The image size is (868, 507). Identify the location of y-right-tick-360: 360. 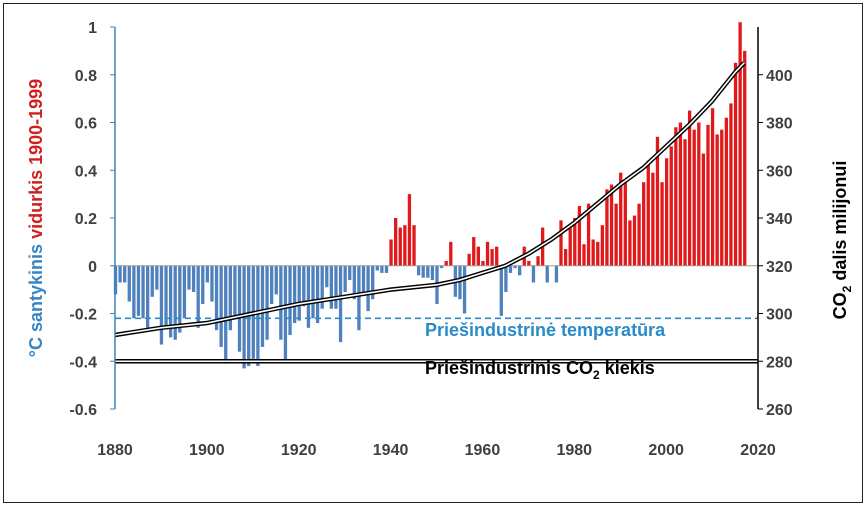
(779, 171).